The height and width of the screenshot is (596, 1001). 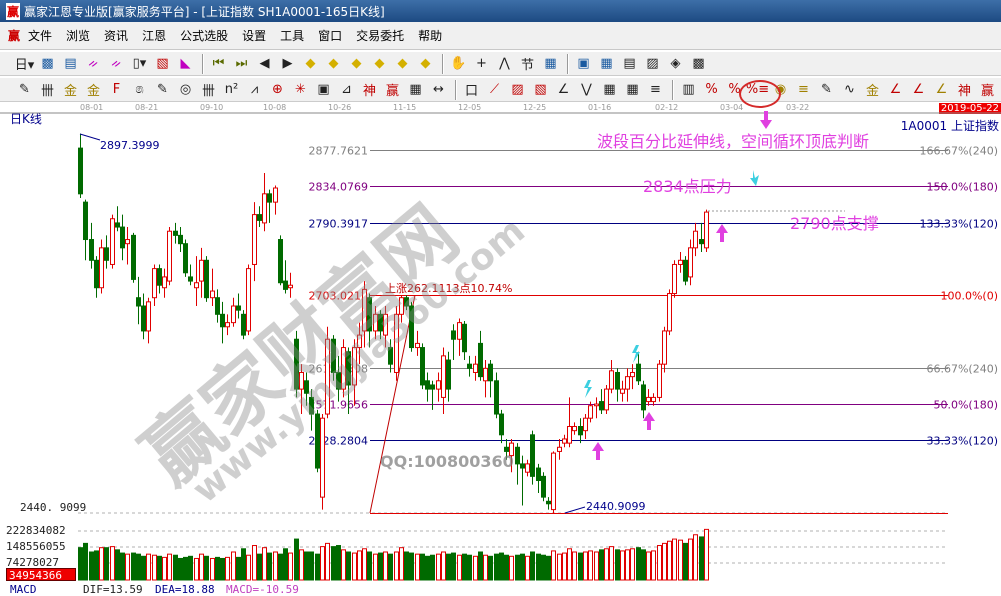 I want to click on wave3-icon: ᨀ, so click(x=93, y=63).